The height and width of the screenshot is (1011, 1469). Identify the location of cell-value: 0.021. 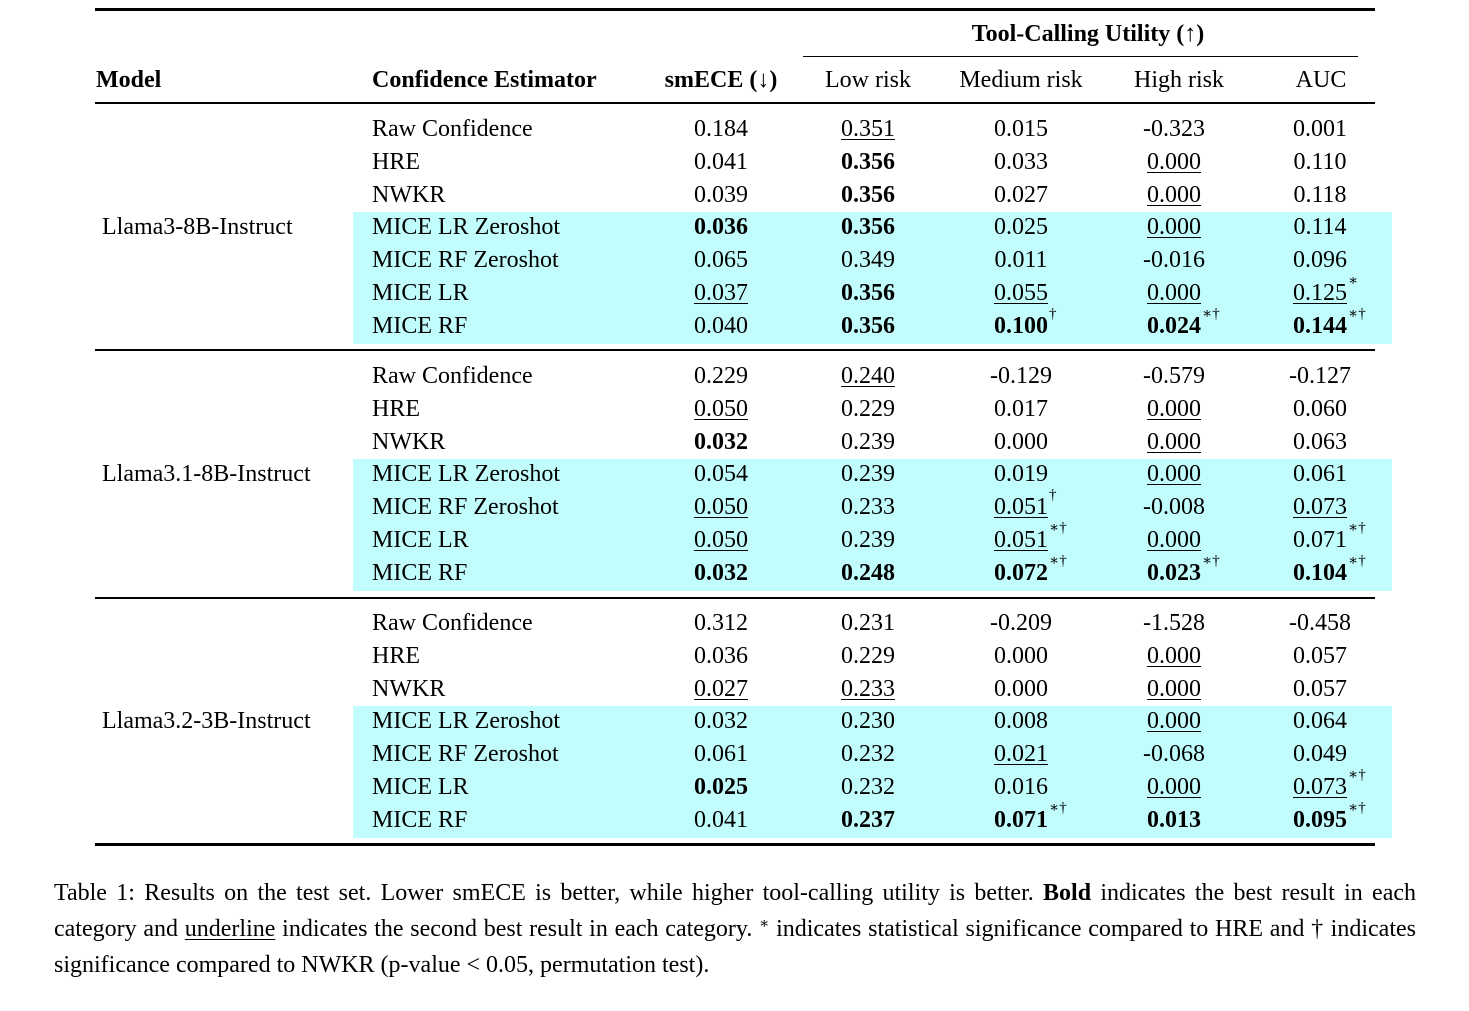
(1021, 754).